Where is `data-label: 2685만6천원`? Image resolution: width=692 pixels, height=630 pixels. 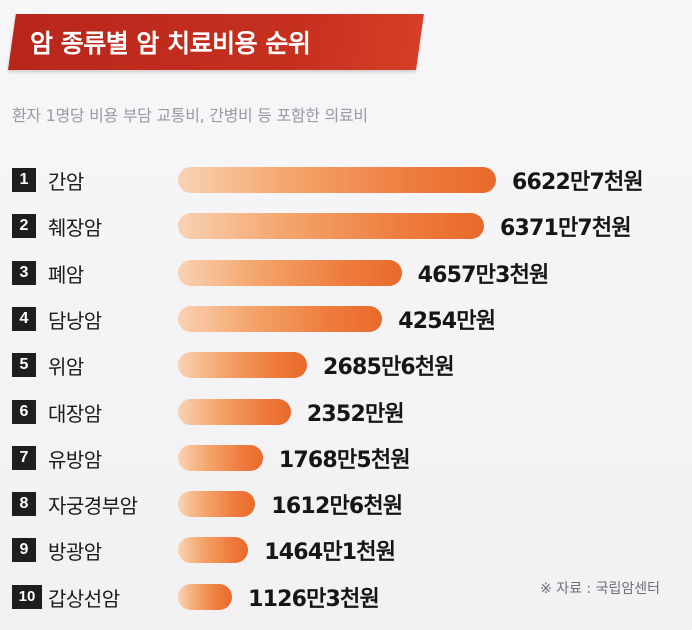 data-label: 2685만6천원 is located at coordinates (388, 368).